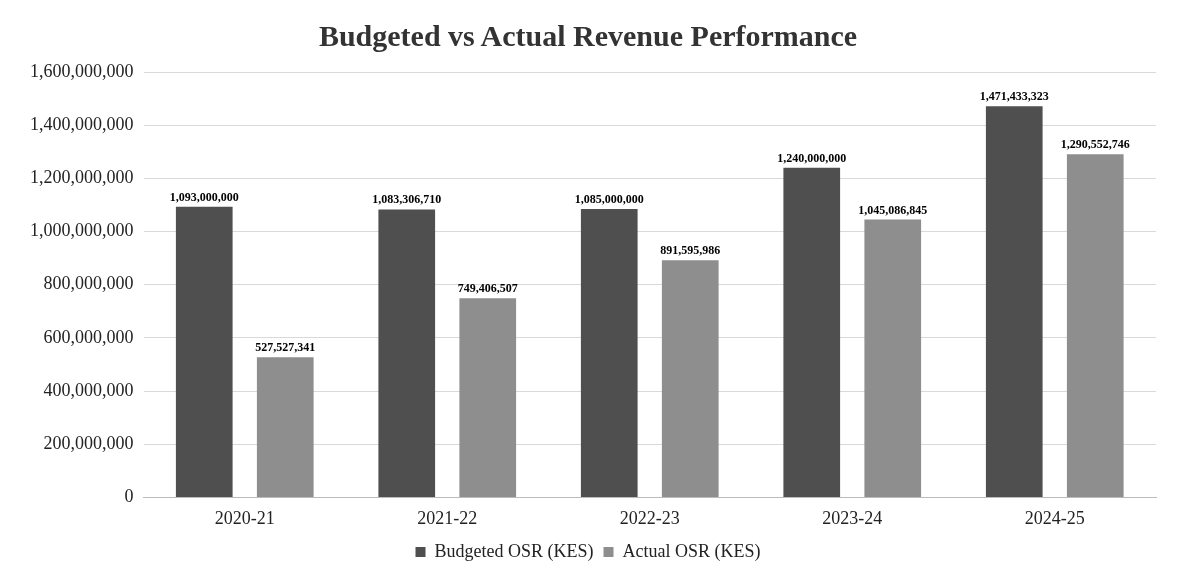  I want to click on data-label: 1,290,552,746, so click(1095, 144).